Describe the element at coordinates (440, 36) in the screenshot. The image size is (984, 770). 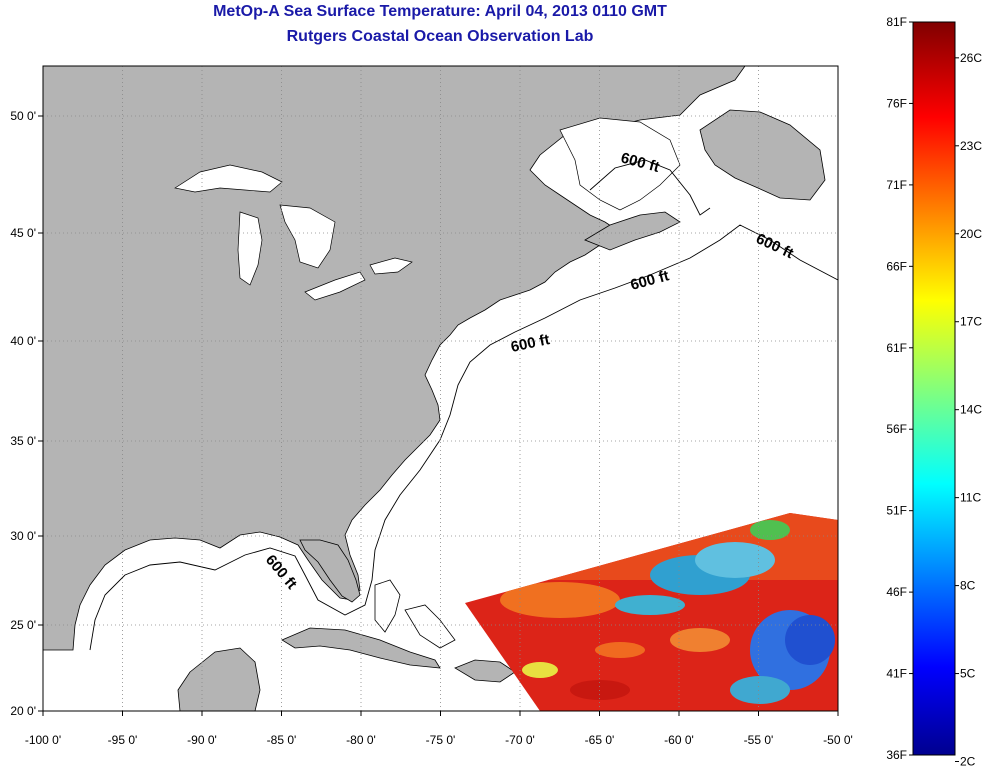
I see `map-subtitle: Rutgers Coastal Ocean Observation Lab` at that location.